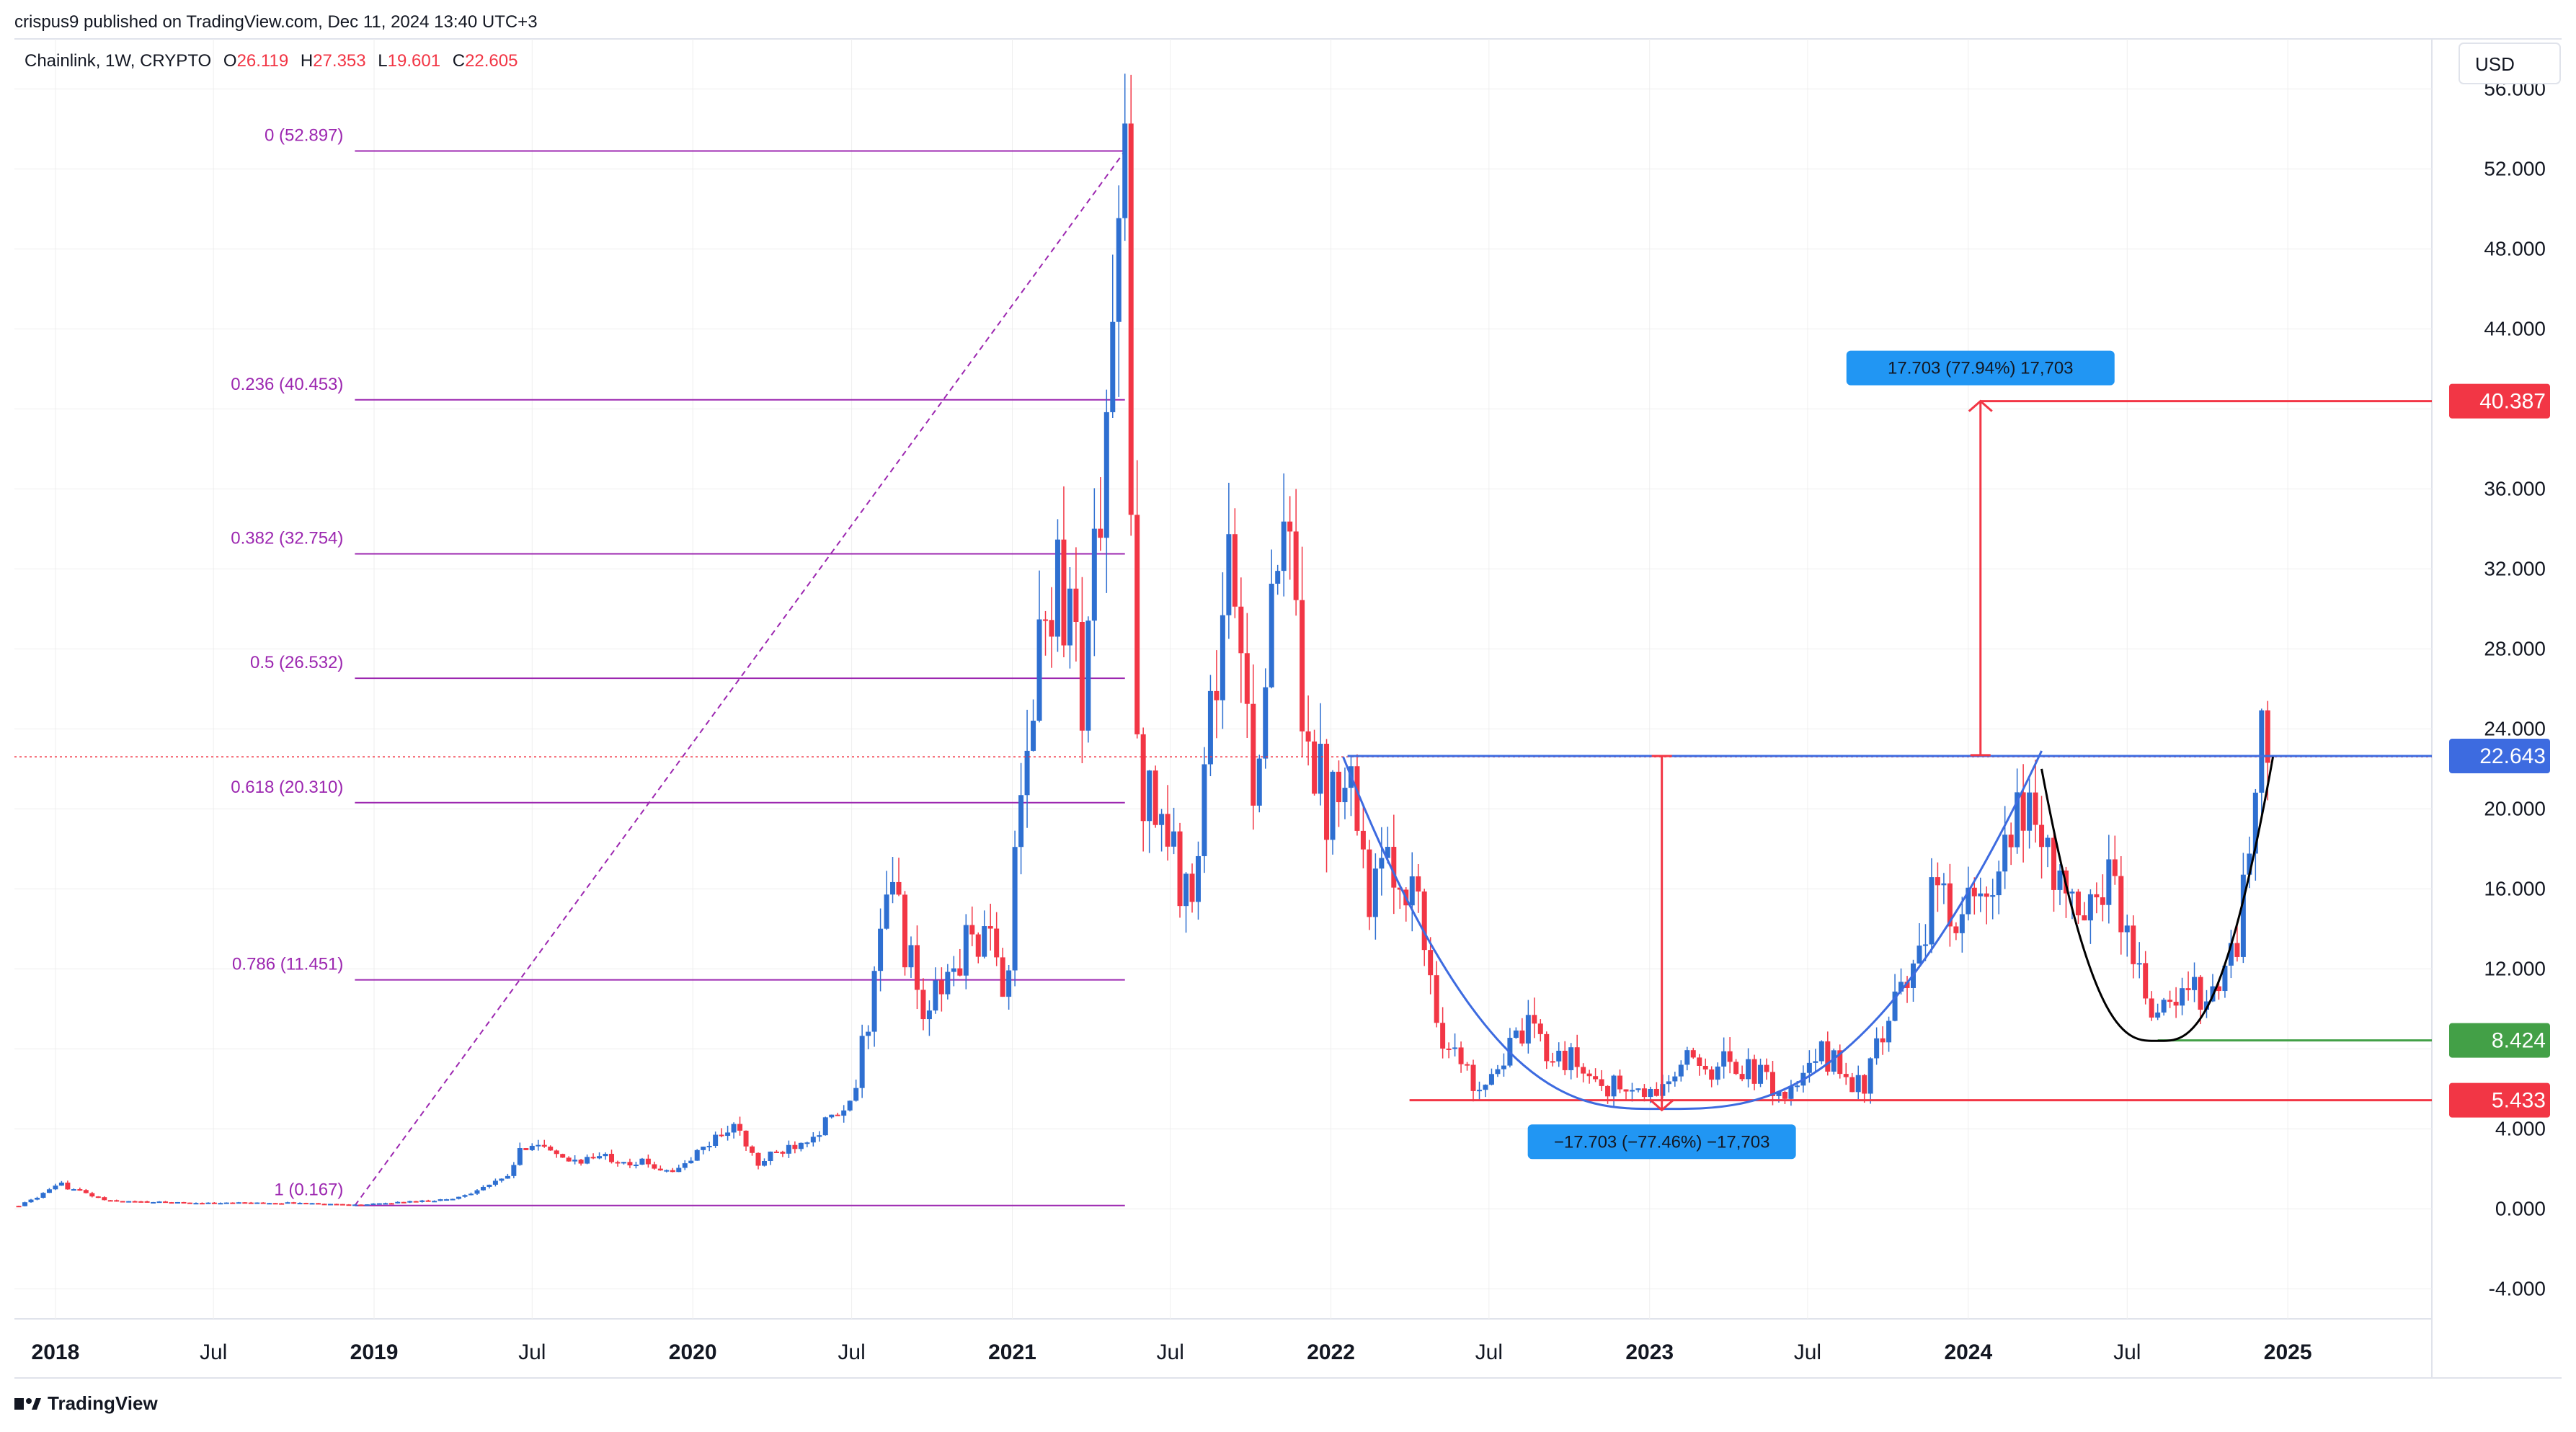 The width and height of the screenshot is (2576, 1432). Describe the element at coordinates (1012, 1352) in the screenshot. I see `time-tick-label: 2021` at that location.